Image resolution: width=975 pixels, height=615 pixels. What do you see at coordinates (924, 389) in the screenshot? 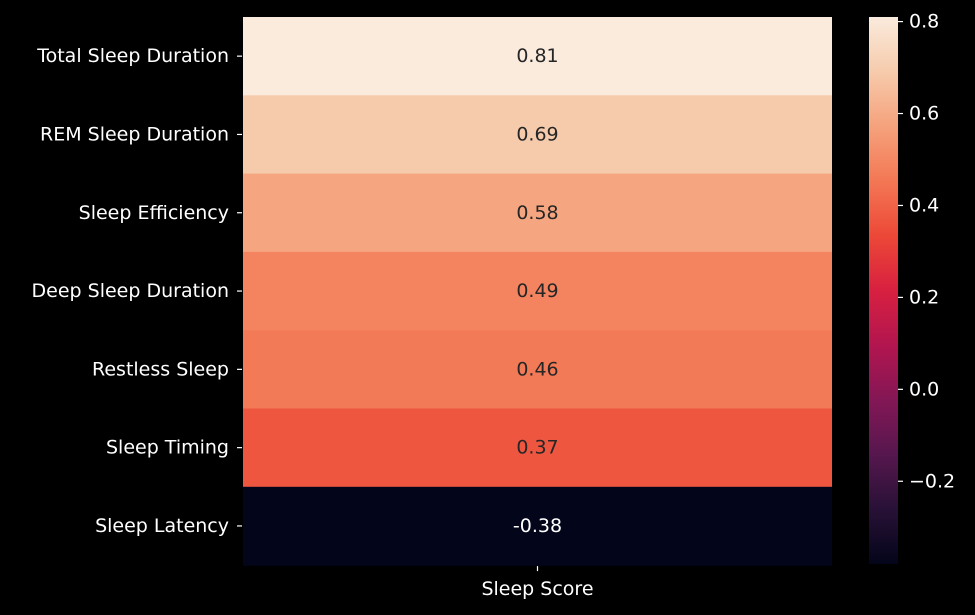
I see `colorbar-tick-label: 0.0` at bounding box center [924, 389].